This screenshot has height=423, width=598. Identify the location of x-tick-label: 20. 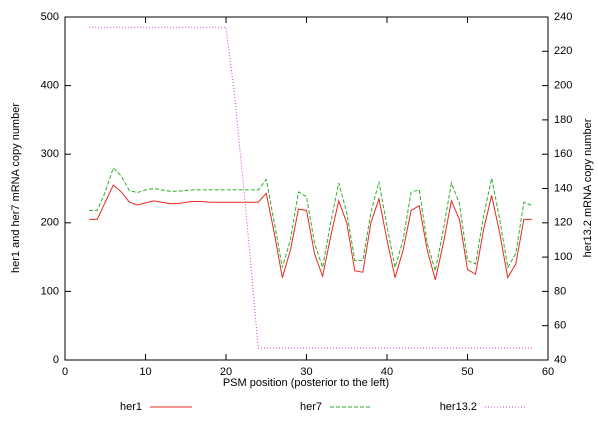
(226, 372).